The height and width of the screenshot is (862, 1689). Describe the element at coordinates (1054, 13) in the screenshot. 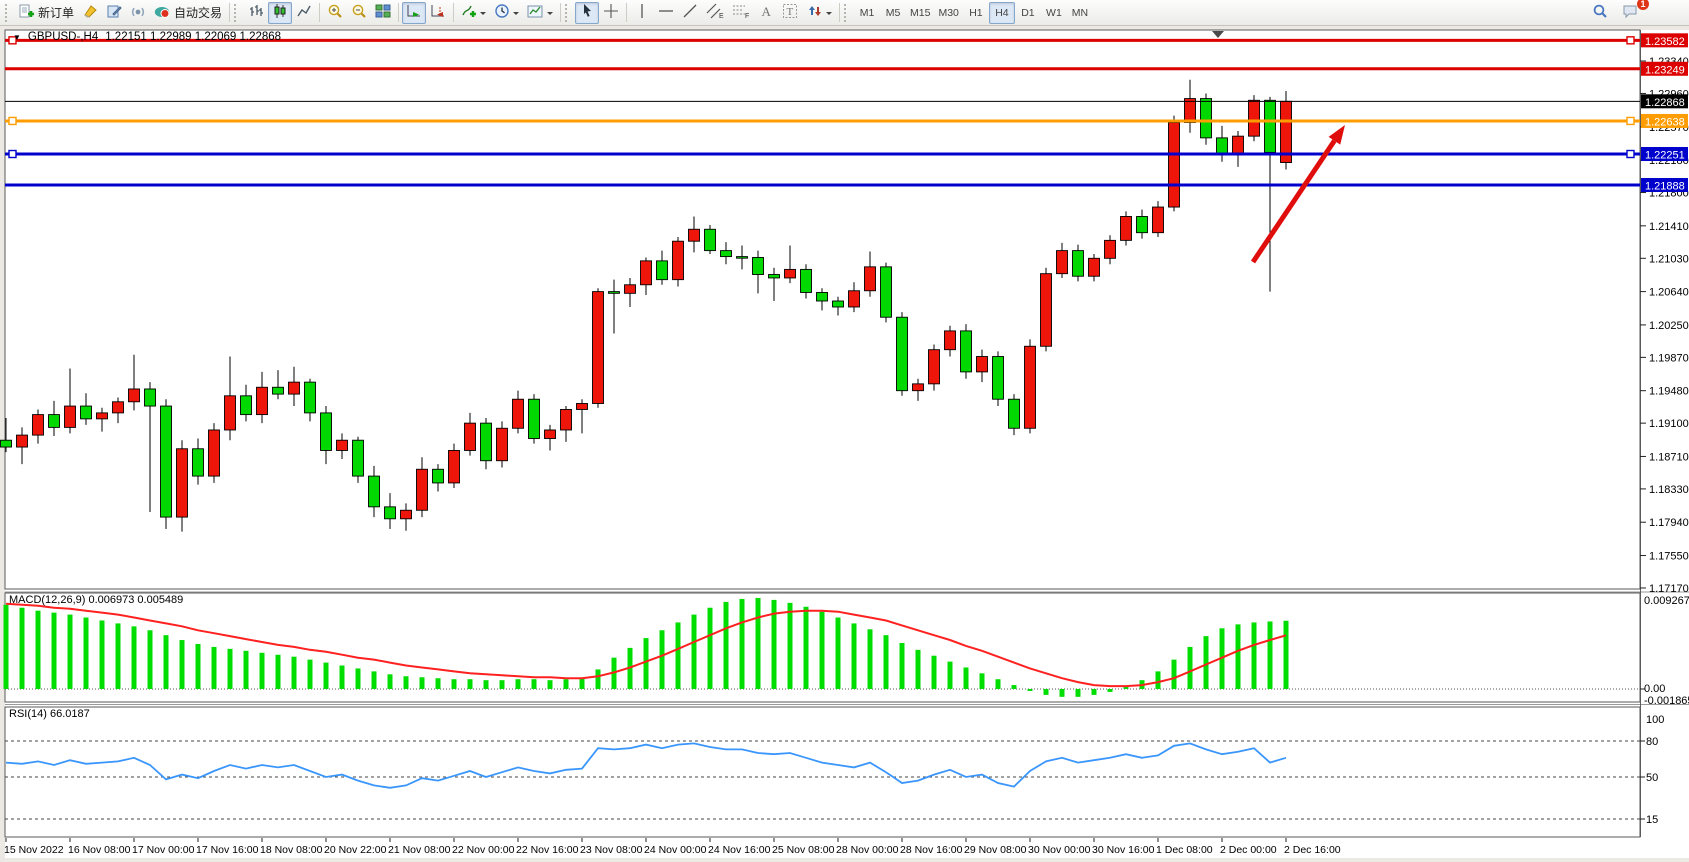

I see `timeframe-w1-button: W1` at that location.